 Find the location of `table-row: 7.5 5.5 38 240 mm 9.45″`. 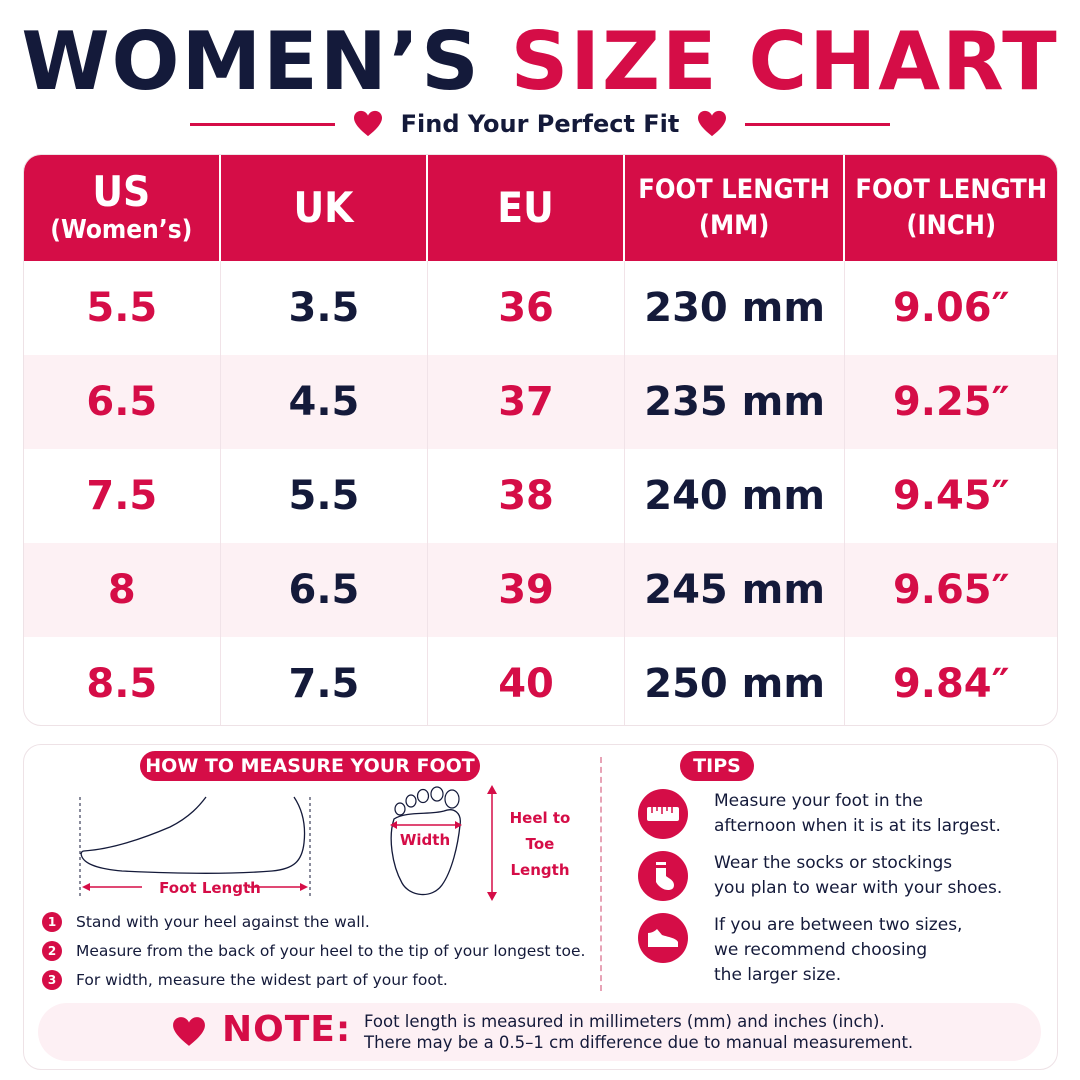

table-row: 7.5 5.5 38 240 mm 9.45″ is located at coordinates (540, 496).